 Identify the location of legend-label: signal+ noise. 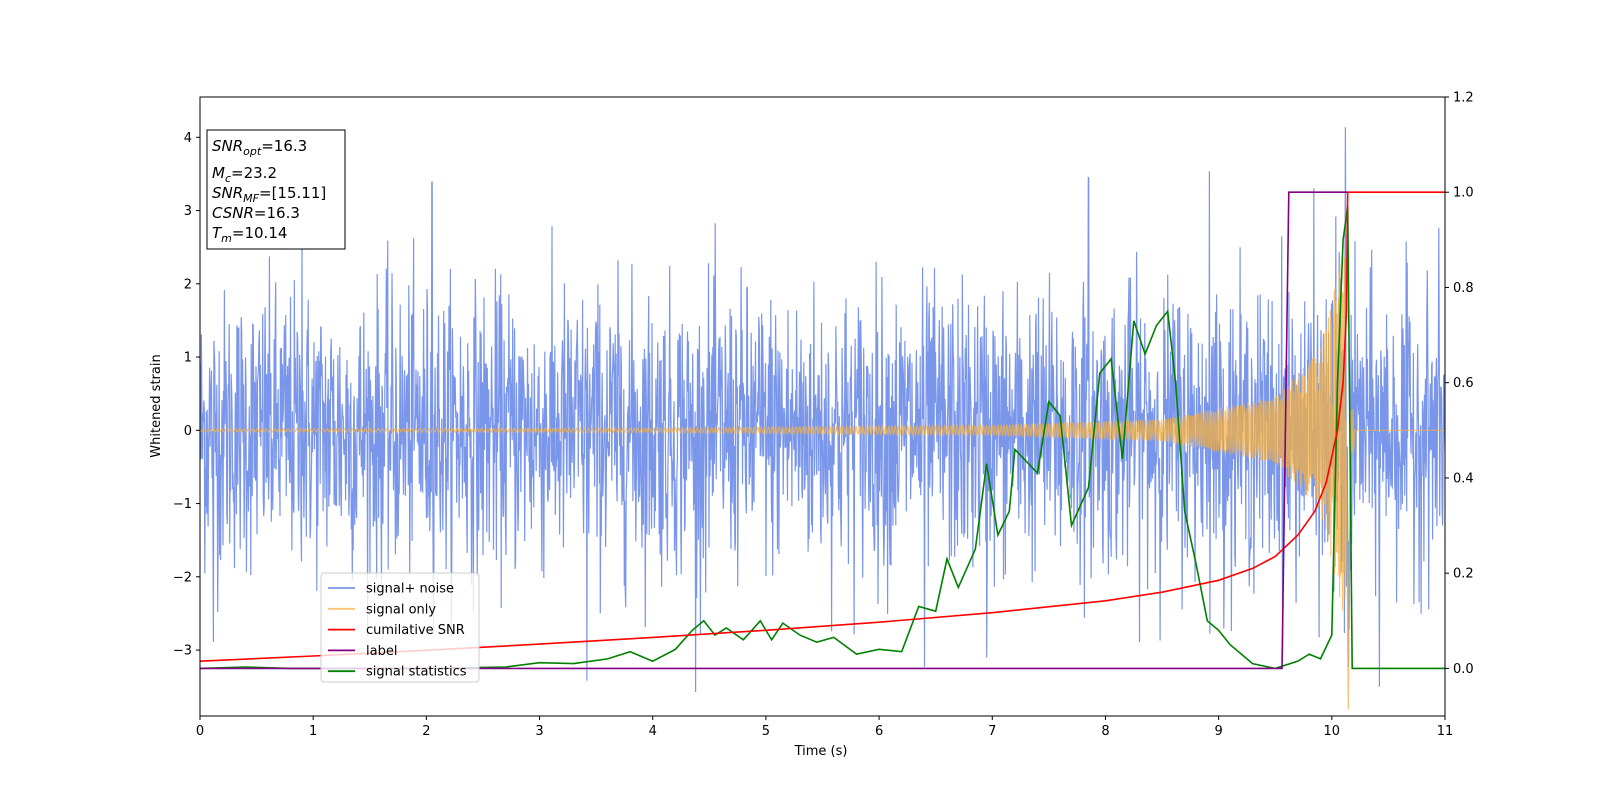
(410, 589).